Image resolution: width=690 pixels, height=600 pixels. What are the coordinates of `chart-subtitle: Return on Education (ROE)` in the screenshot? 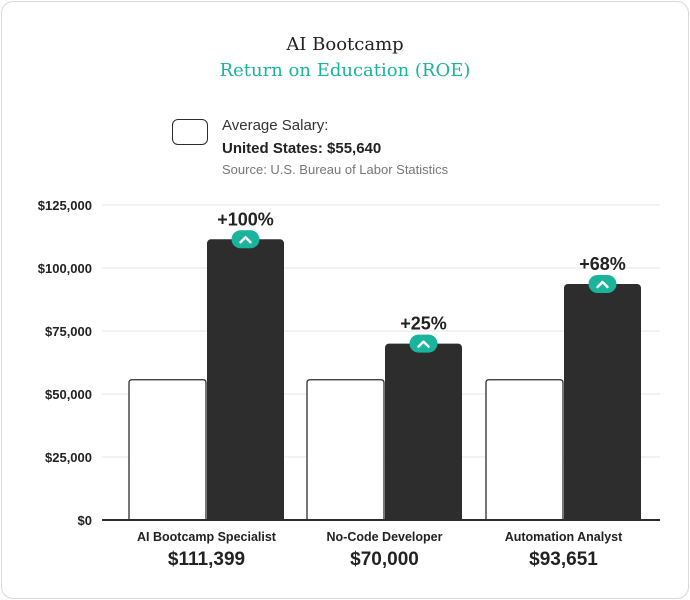 It's located at (345, 70).